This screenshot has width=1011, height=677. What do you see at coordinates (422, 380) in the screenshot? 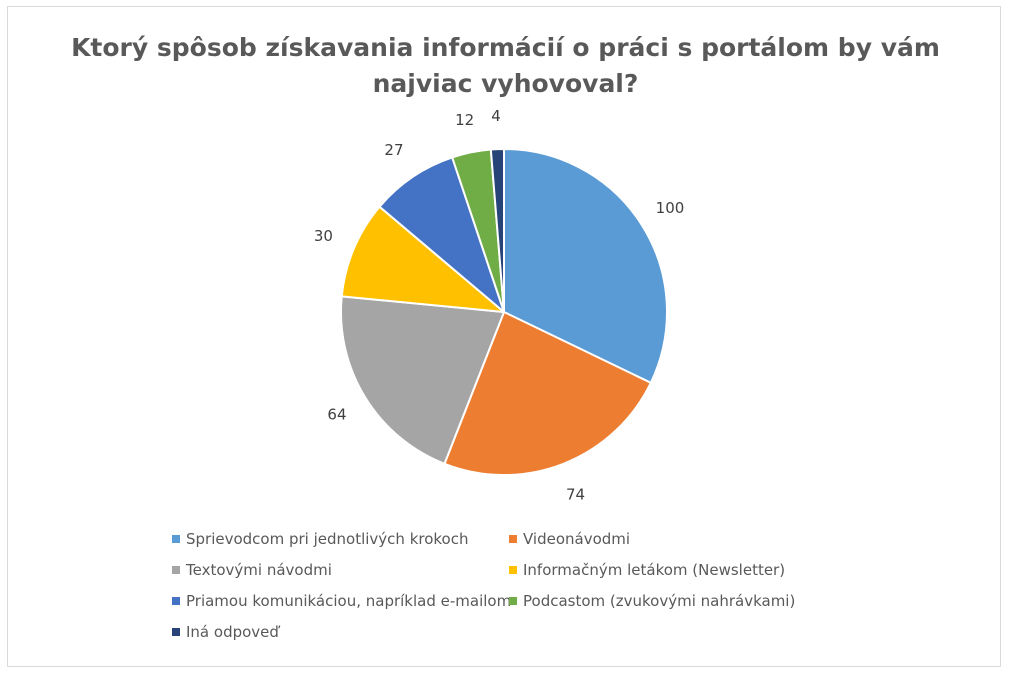
I see `pie-slice-textovymi-navodmi` at bounding box center [422, 380].